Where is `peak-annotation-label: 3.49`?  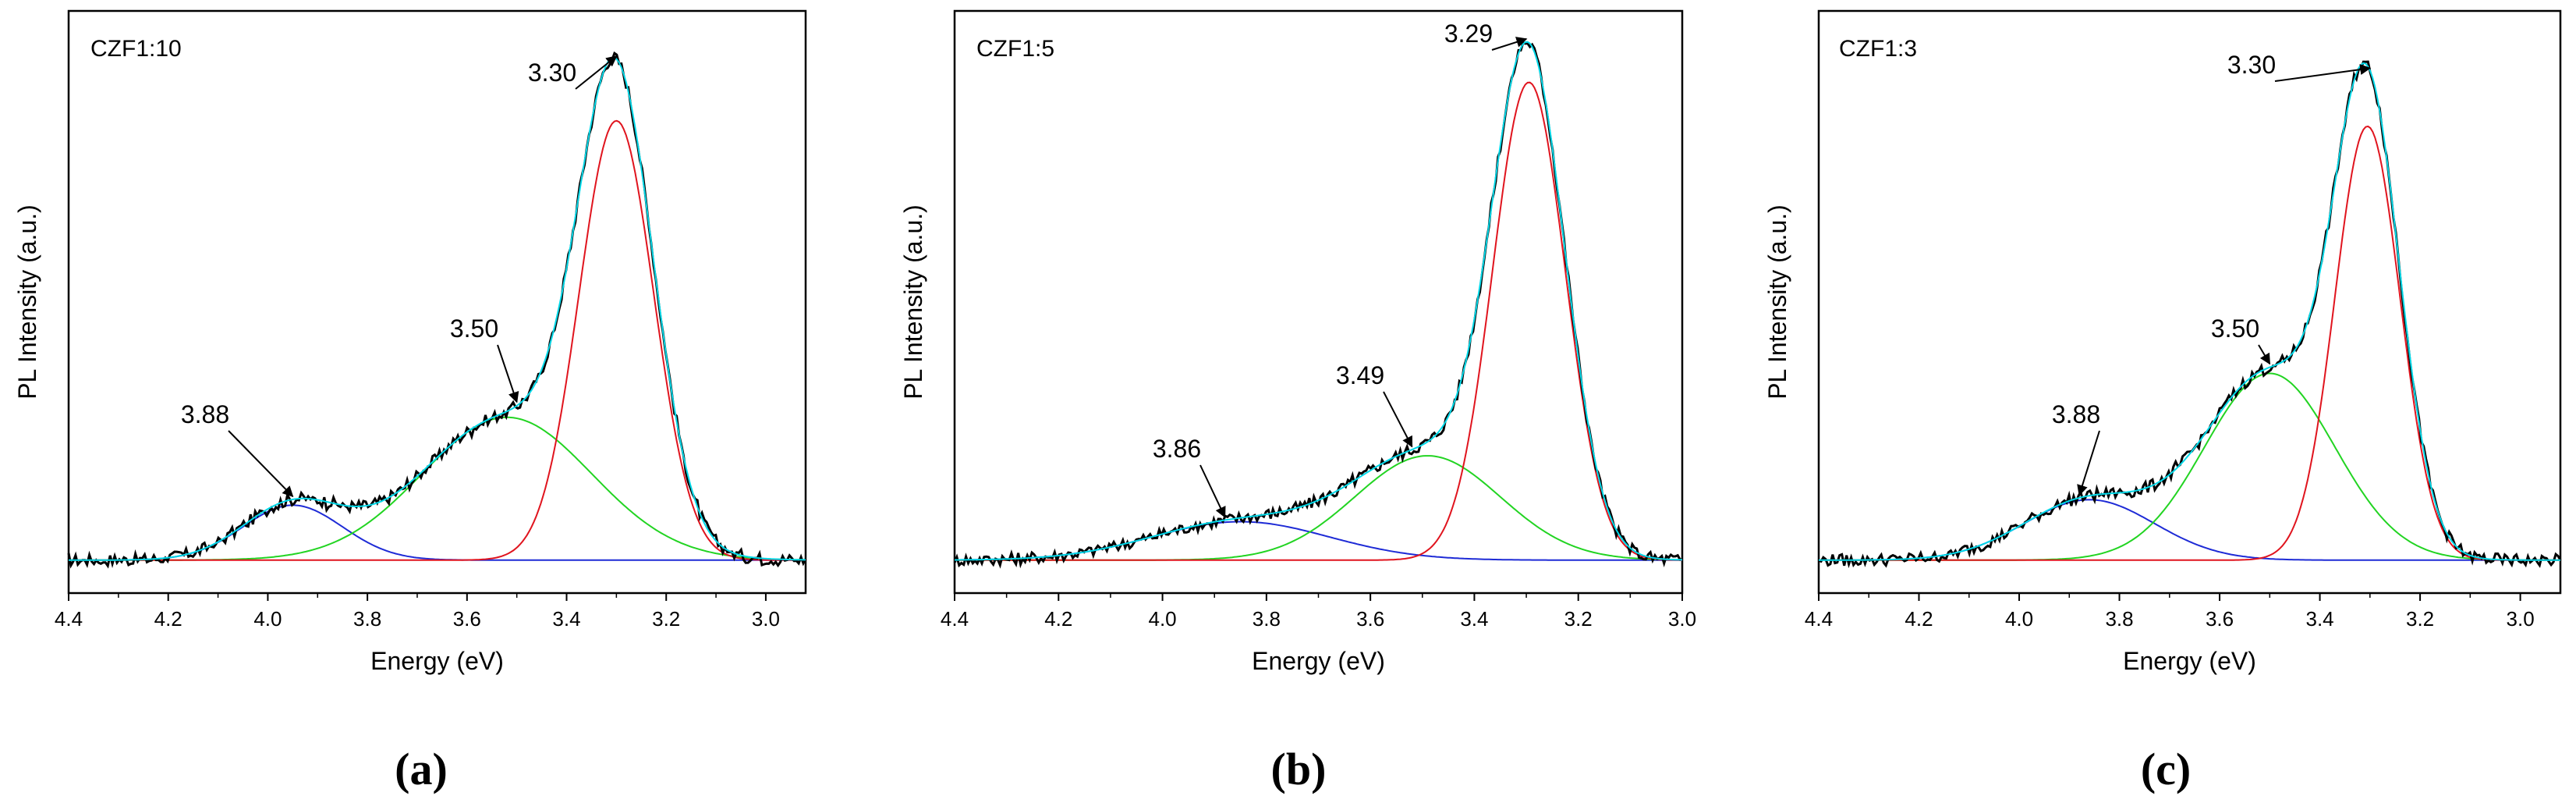
peak-annotation-label: 3.49 is located at coordinates (1360, 375).